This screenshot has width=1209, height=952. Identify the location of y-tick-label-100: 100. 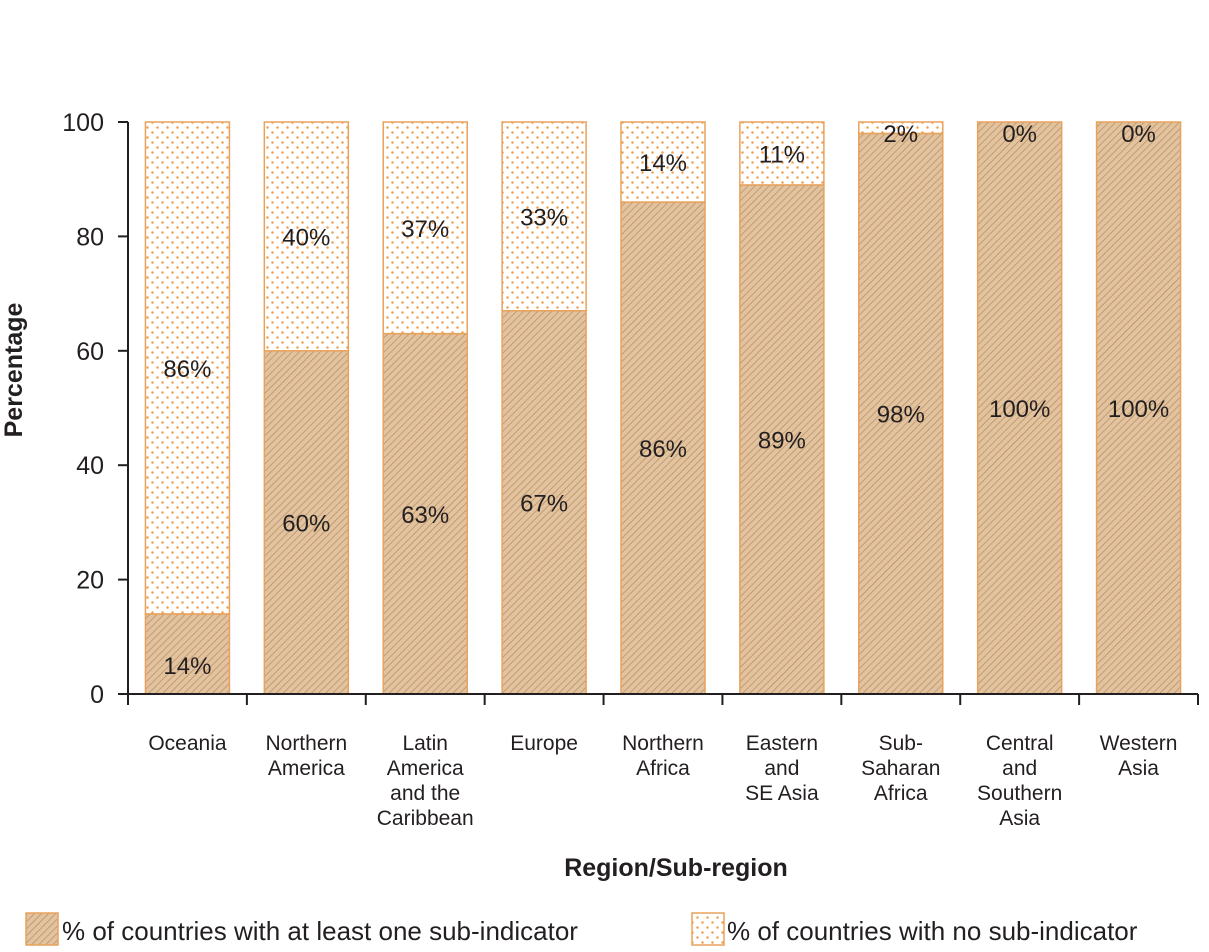
(83, 123).